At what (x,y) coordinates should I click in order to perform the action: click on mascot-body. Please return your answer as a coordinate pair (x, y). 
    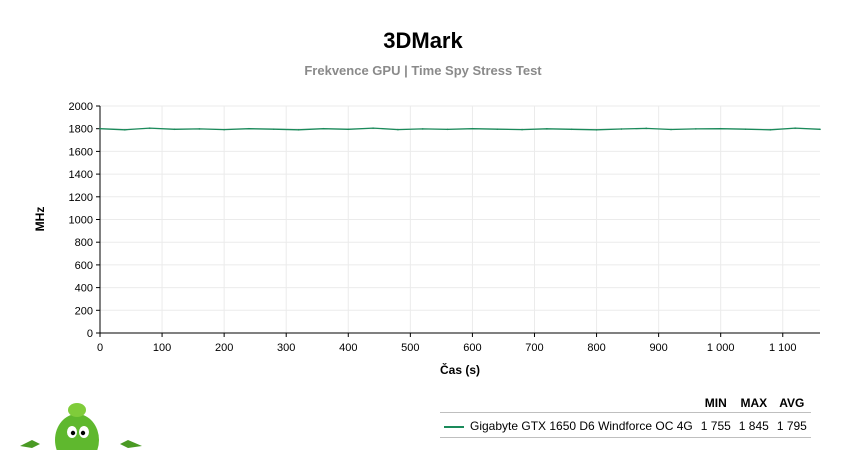
    Looking at the image, I should click on (77, 432).